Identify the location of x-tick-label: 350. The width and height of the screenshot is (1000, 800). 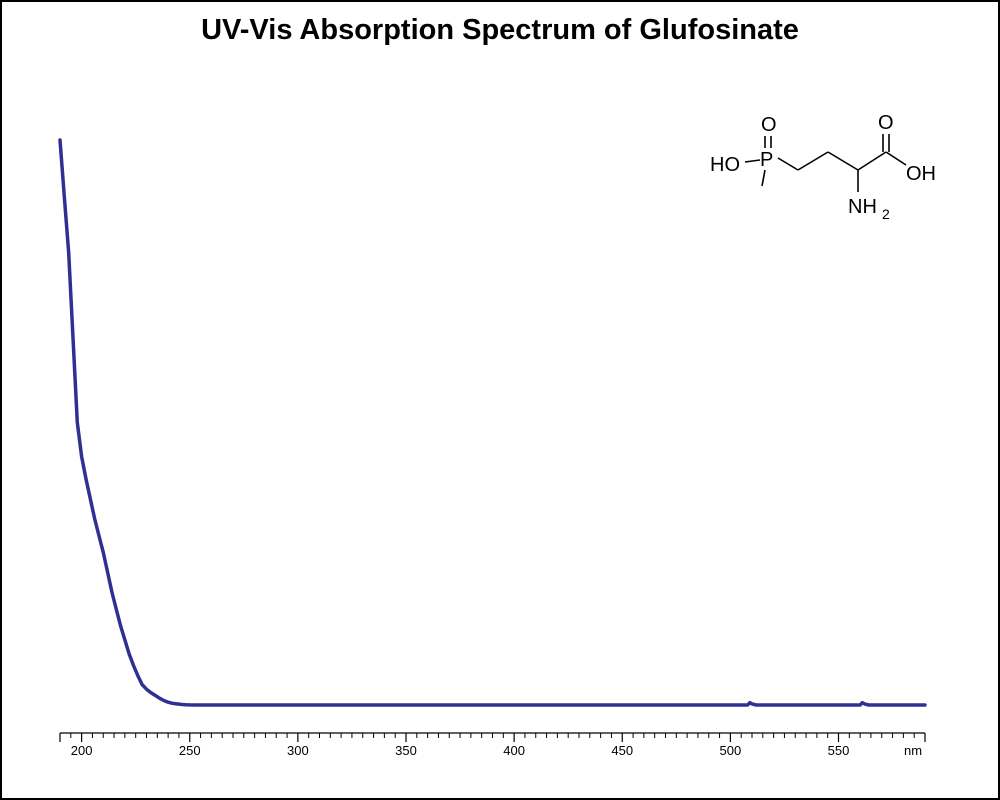
(406, 750).